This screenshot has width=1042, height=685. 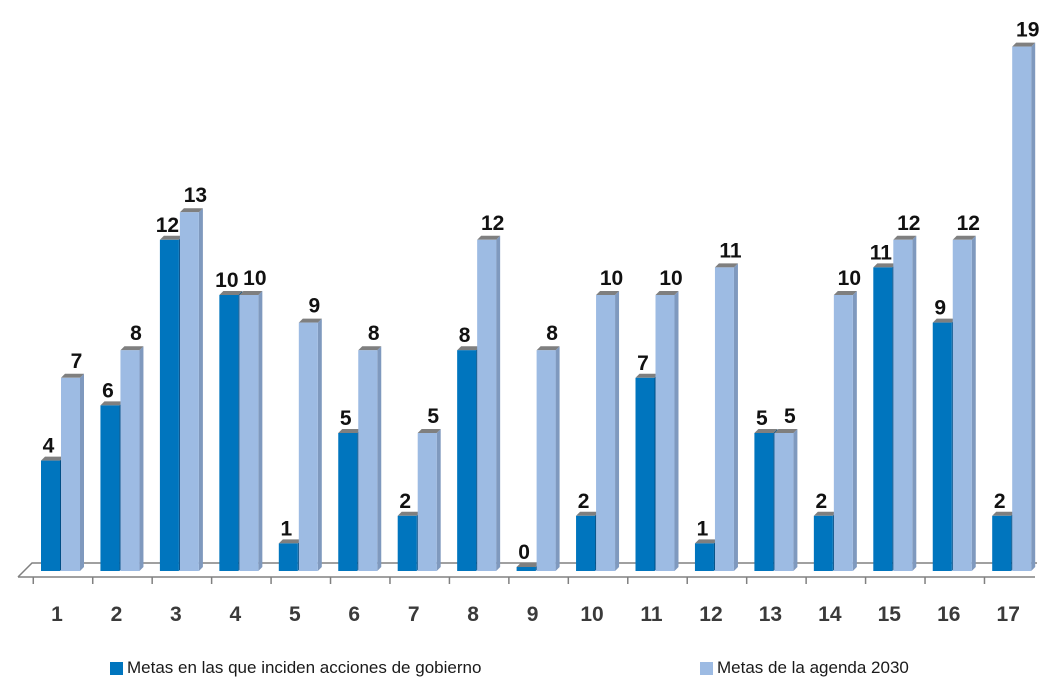 What do you see at coordinates (881, 252) in the screenshot?
I see `data-label-series-1: 11` at bounding box center [881, 252].